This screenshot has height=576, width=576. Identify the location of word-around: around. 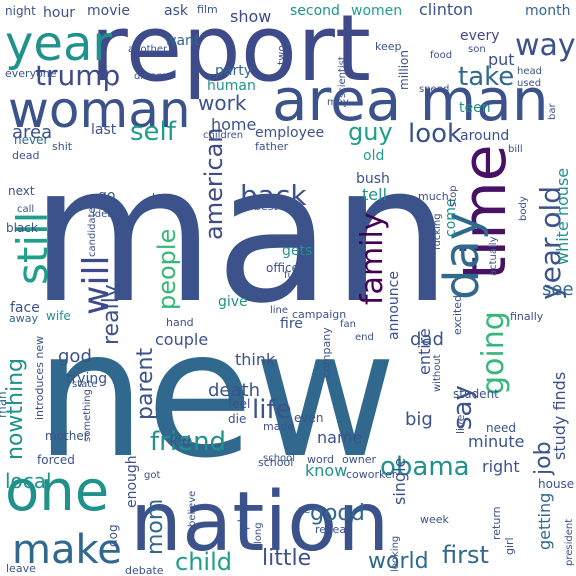
(484, 136).